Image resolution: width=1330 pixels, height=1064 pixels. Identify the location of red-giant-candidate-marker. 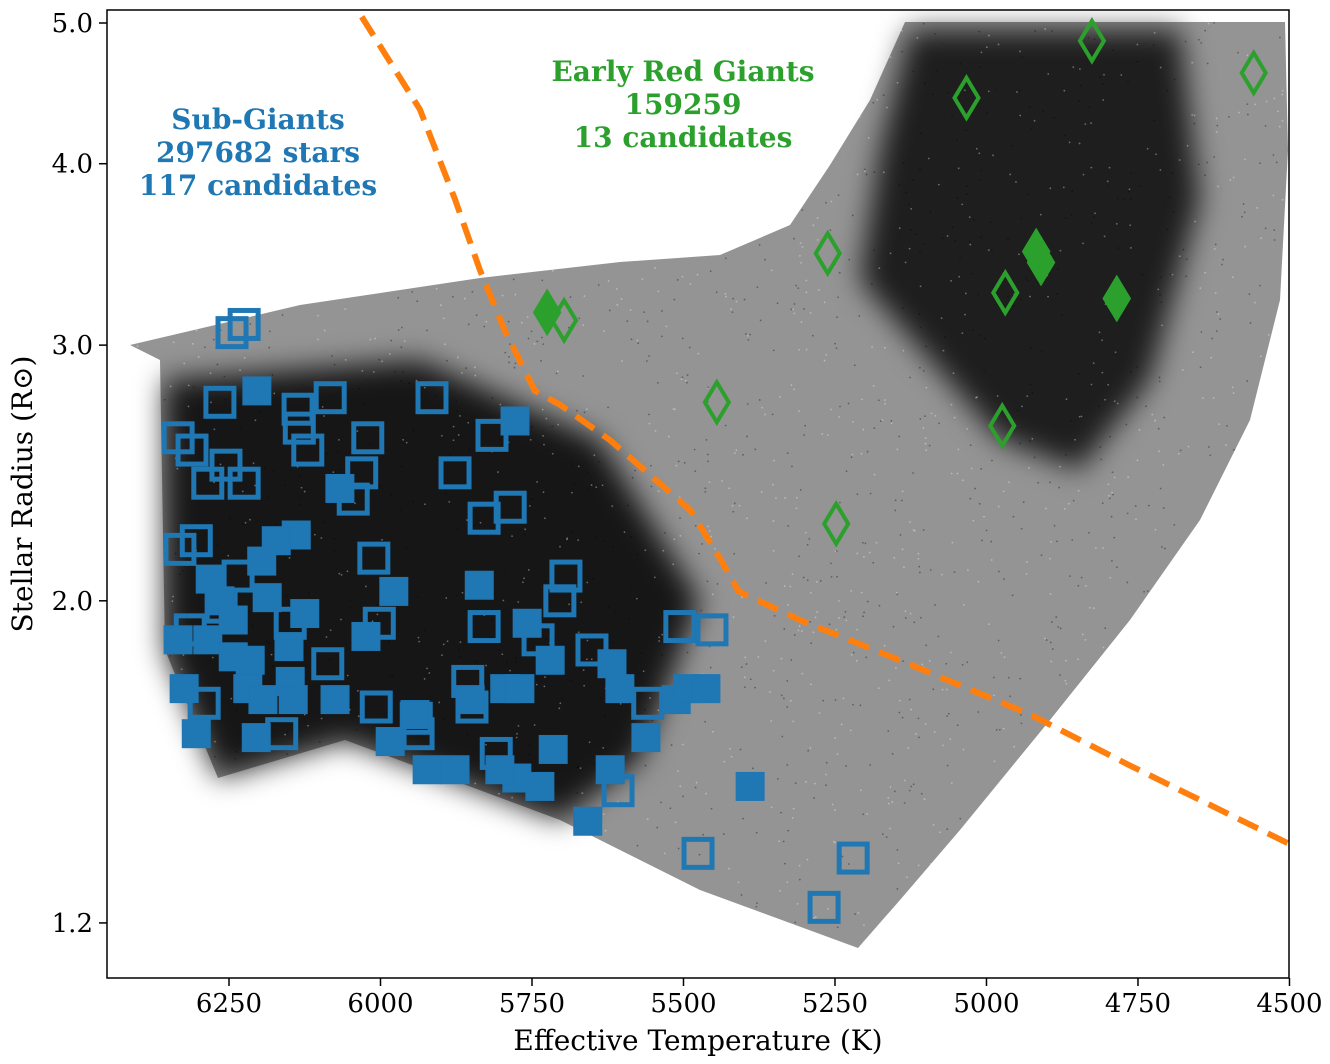
(828, 253).